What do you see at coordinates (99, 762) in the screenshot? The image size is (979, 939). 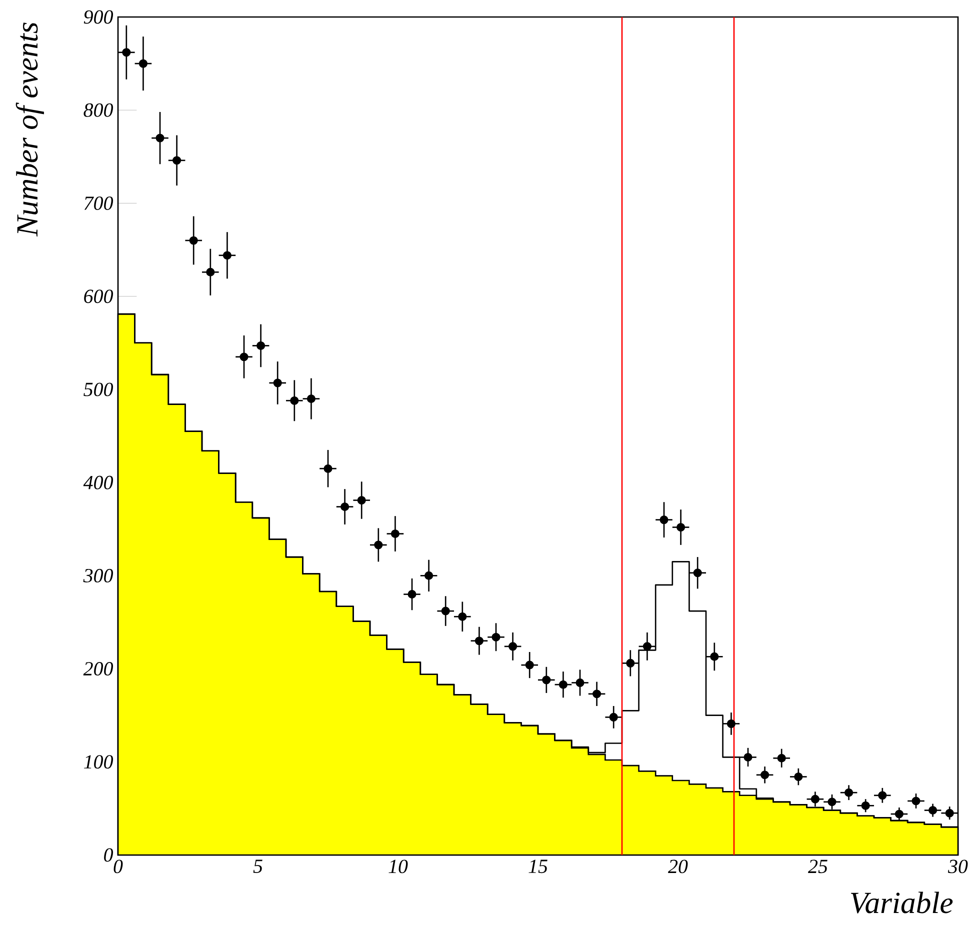 I see `y-tick-label: 100` at bounding box center [99, 762].